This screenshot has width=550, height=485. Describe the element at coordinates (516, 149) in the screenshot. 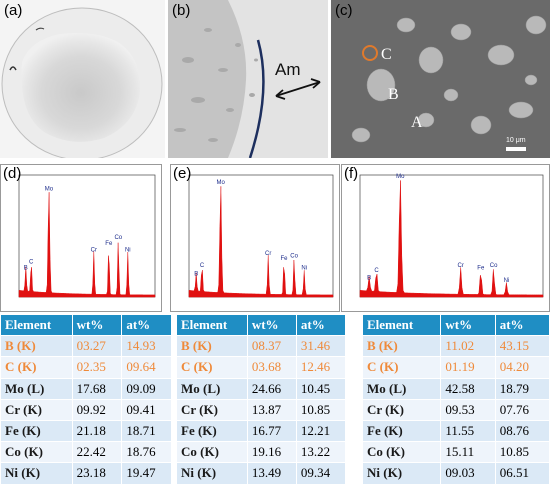

I see `scale-bar` at that location.